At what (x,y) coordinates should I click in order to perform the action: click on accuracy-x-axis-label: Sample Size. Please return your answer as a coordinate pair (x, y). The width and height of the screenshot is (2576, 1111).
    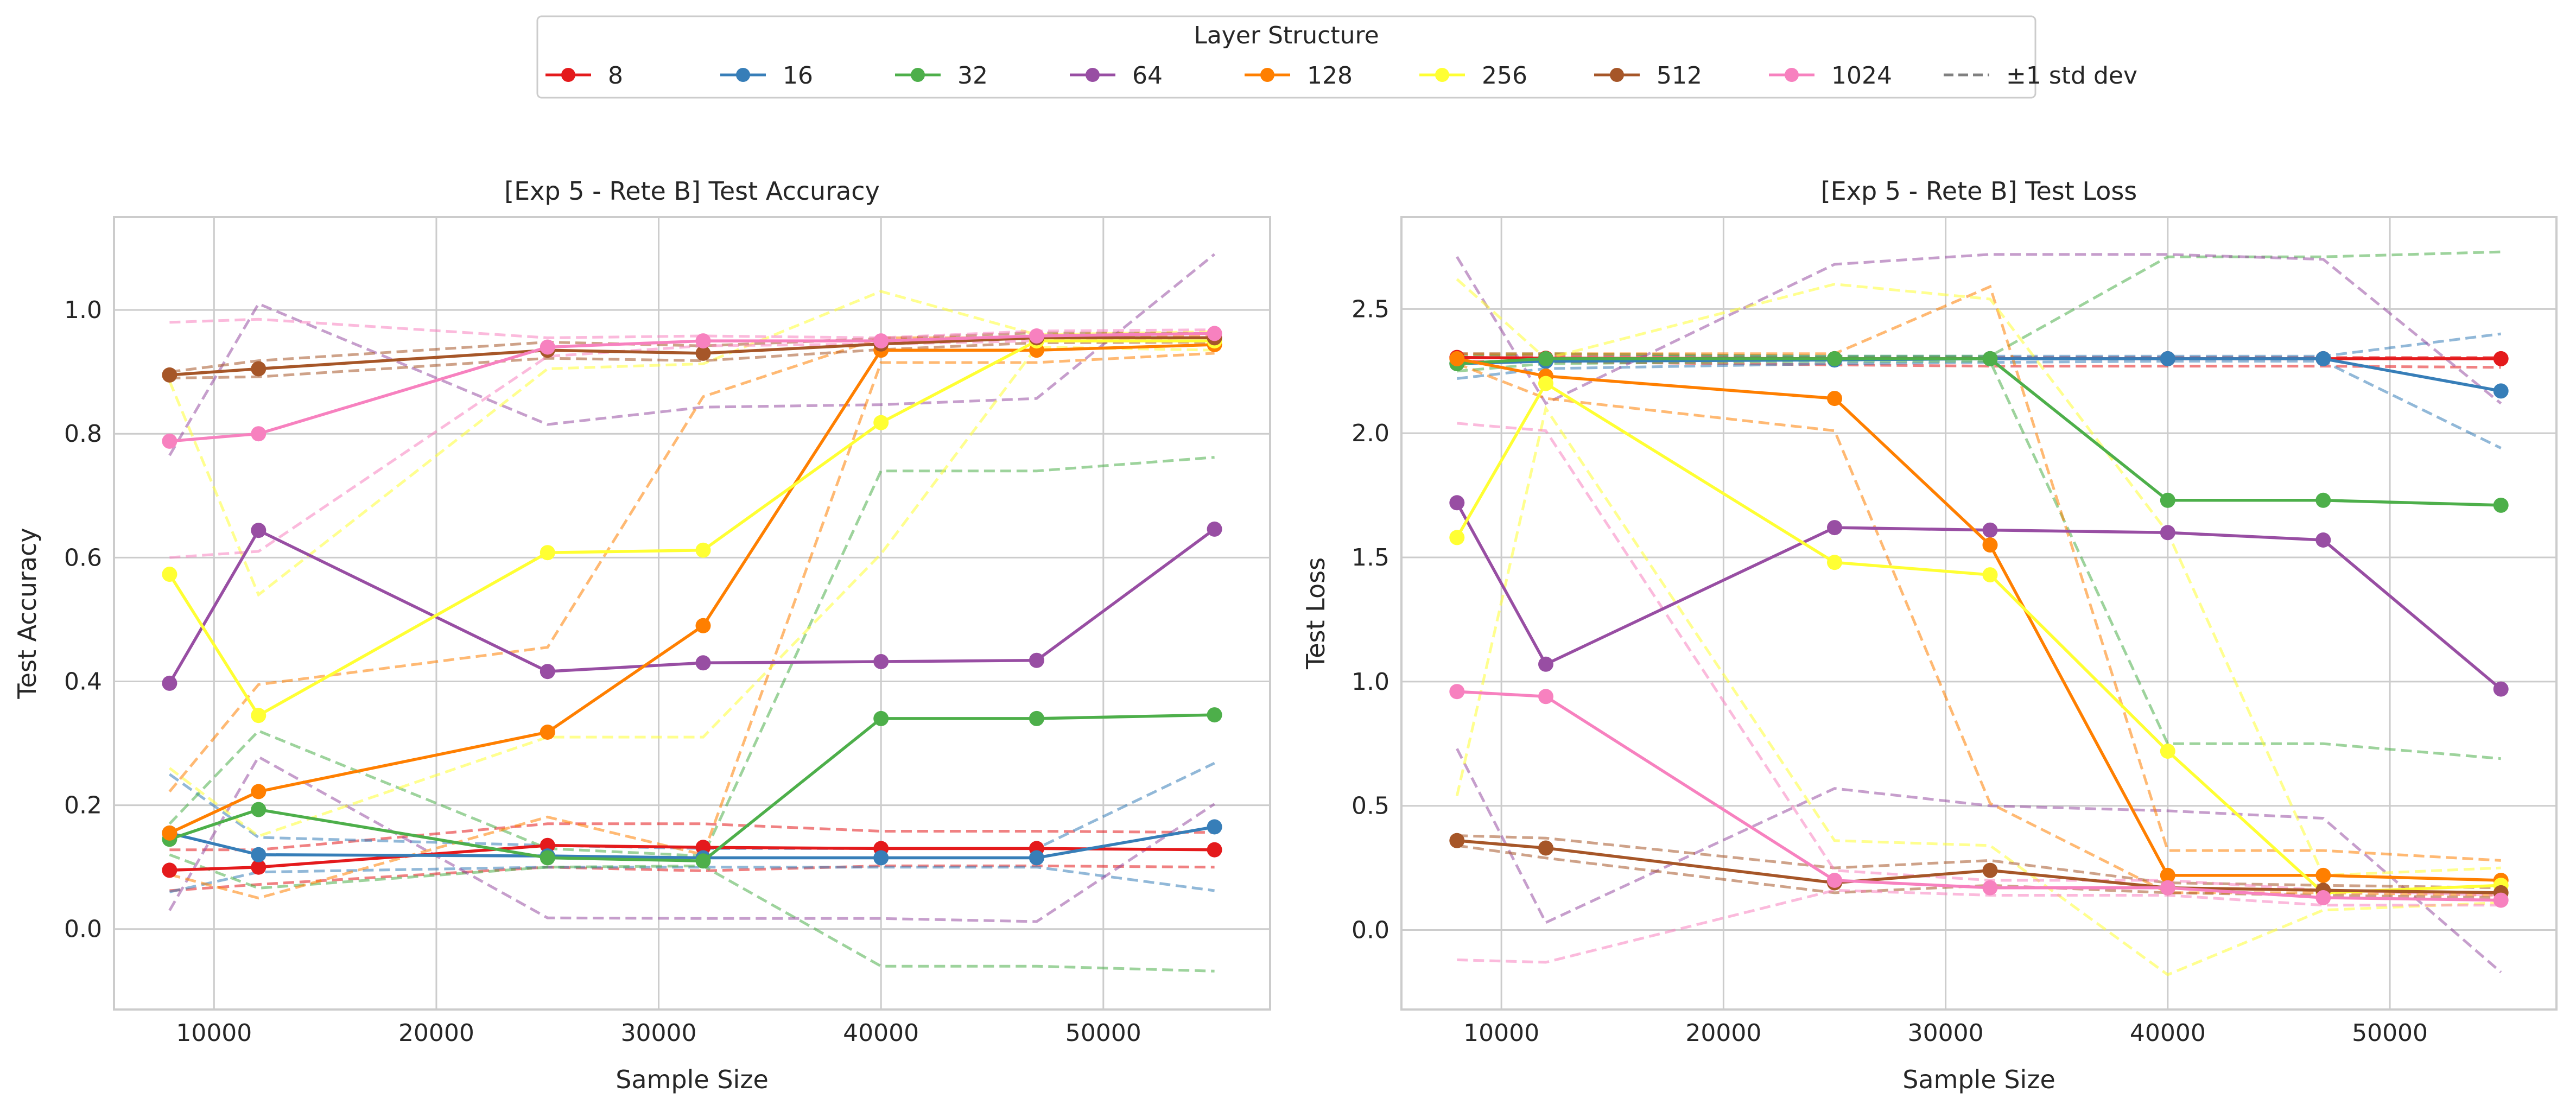
    Looking at the image, I should click on (692, 1079).